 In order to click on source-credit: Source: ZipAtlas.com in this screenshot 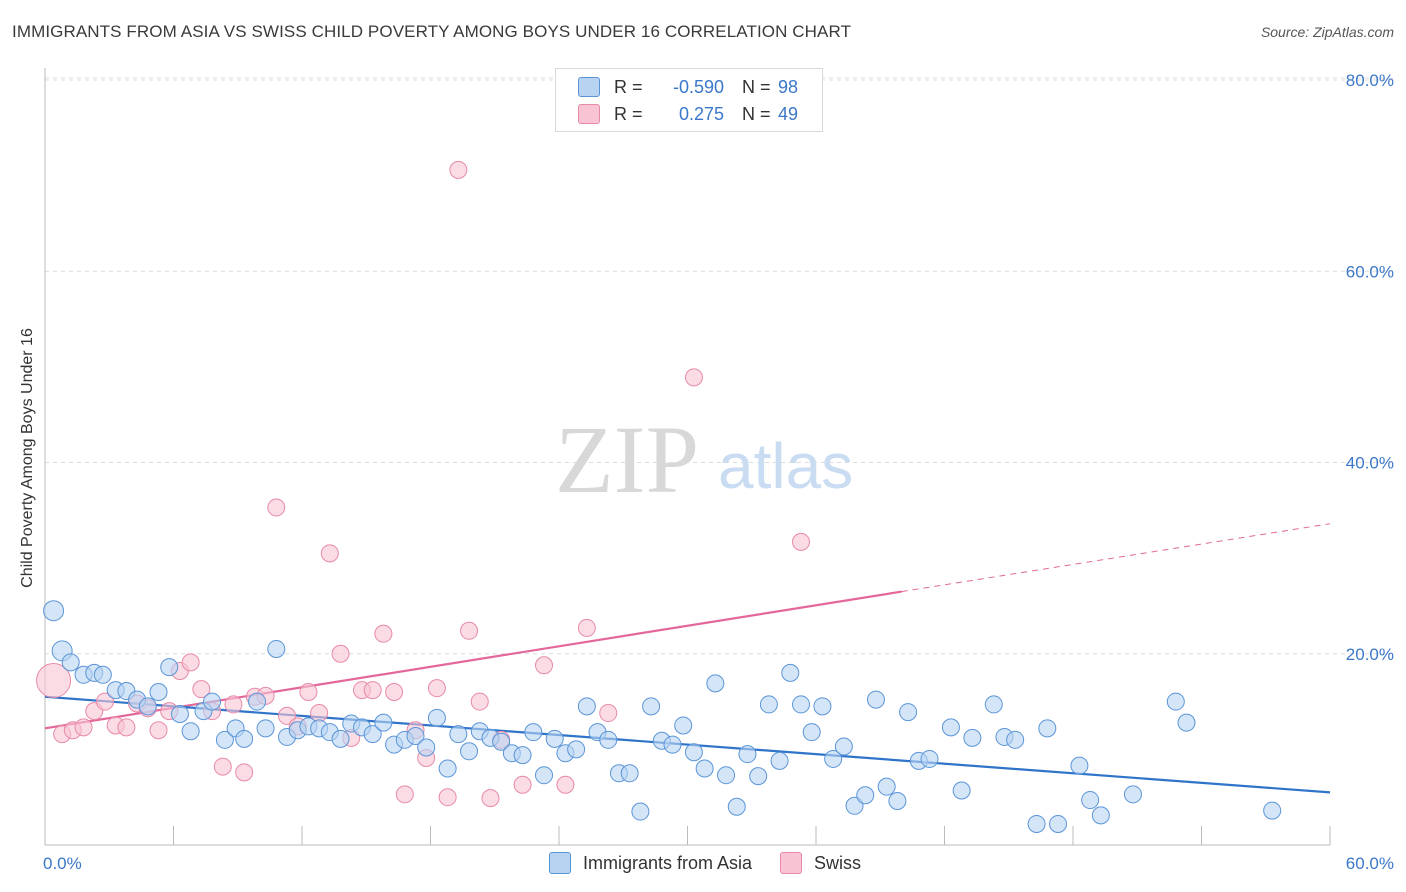, I will do `click(1327, 32)`.